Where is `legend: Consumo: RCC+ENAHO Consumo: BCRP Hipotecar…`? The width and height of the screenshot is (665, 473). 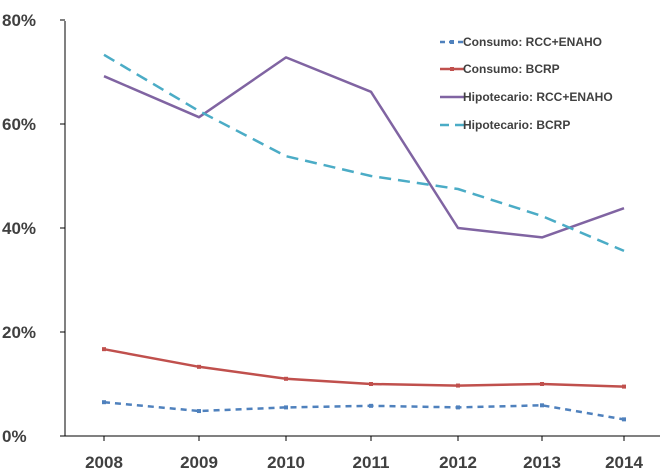
legend: Consumo: RCC+ENAHO Consumo: BCRP Hipotecar… is located at coordinates (526, 83).